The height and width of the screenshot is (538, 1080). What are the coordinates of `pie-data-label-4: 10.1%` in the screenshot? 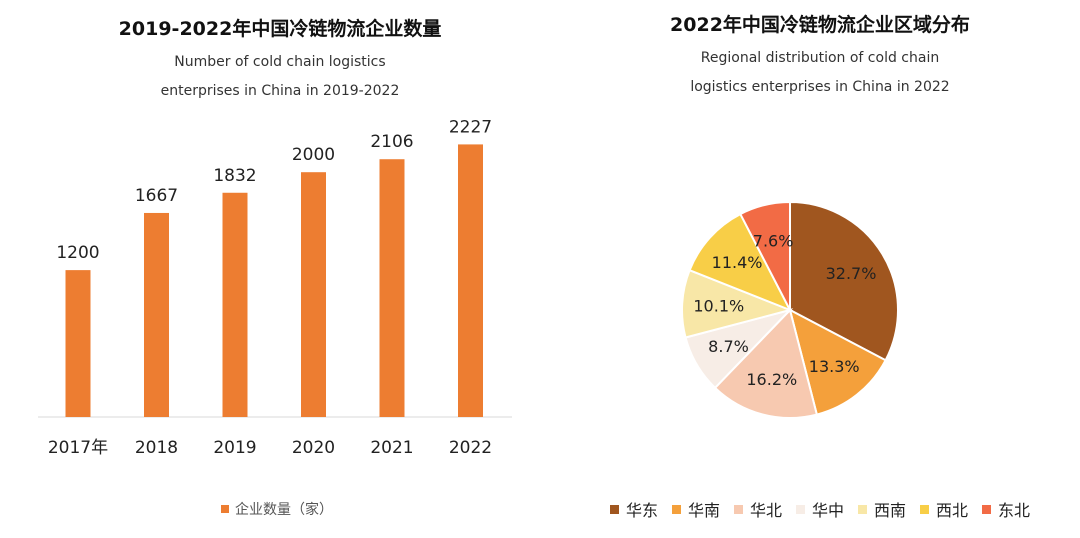 It's located at (718, 306).